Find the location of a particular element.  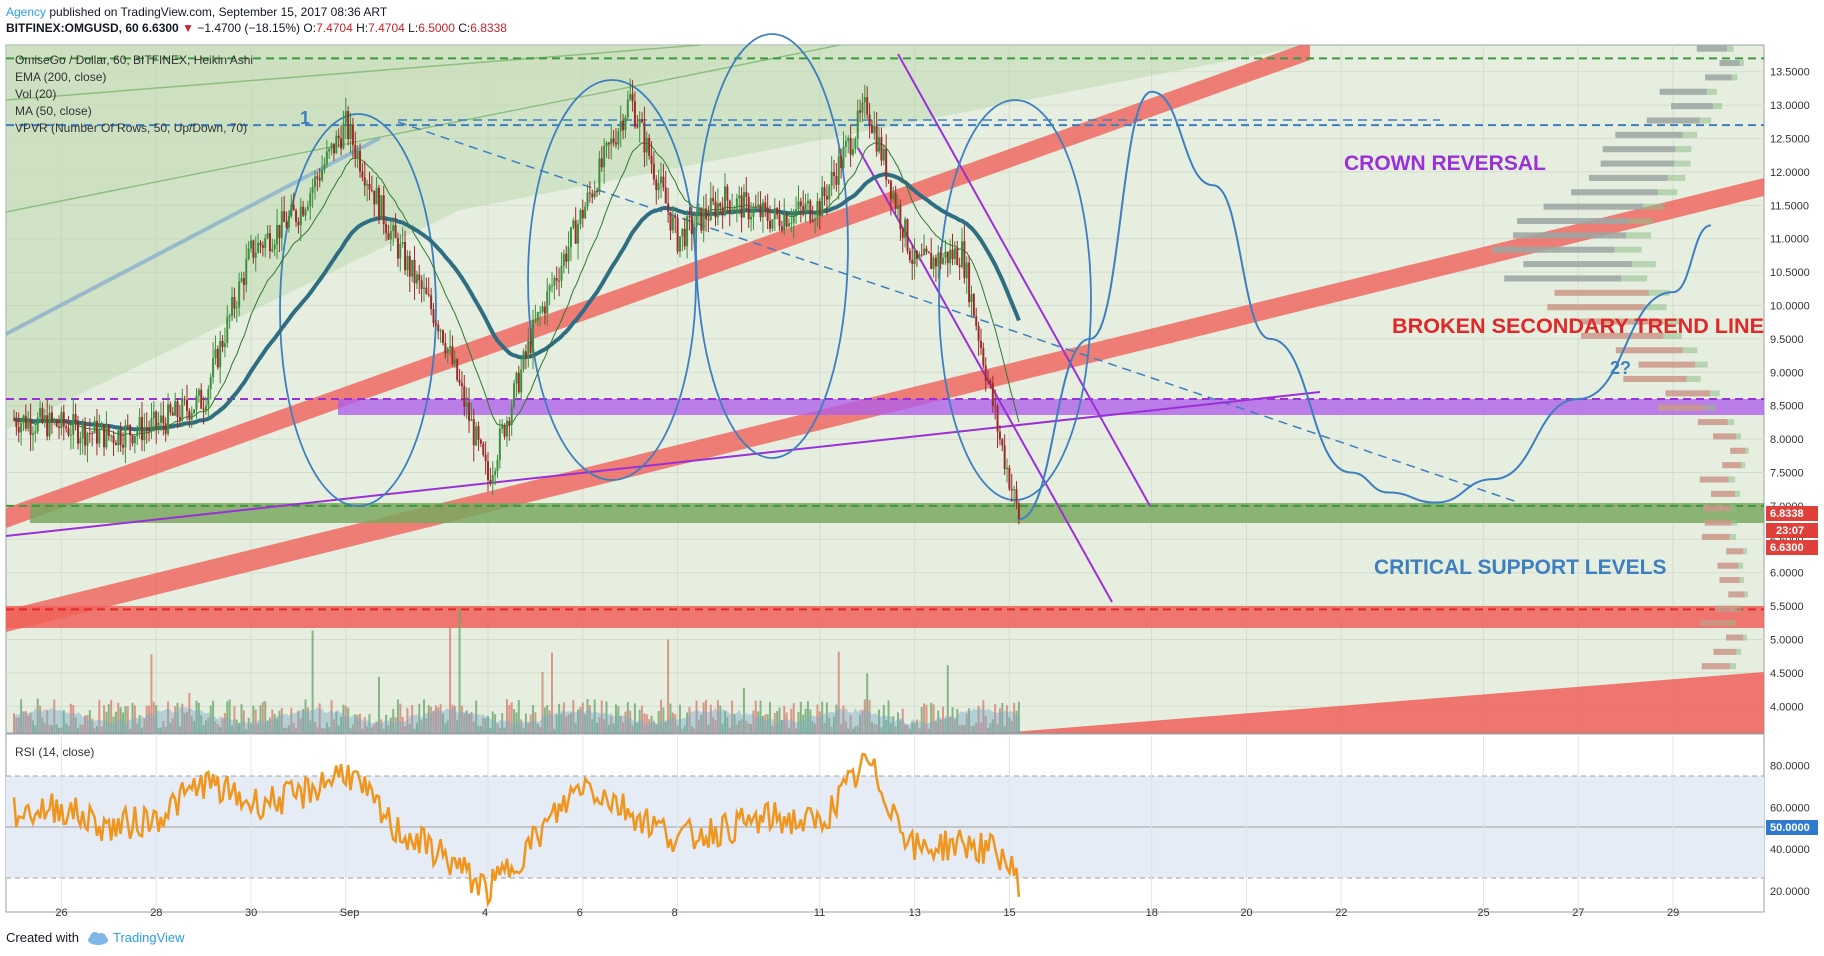

price-tick-label: 4.5000 is located at coordinates (1787, 674).